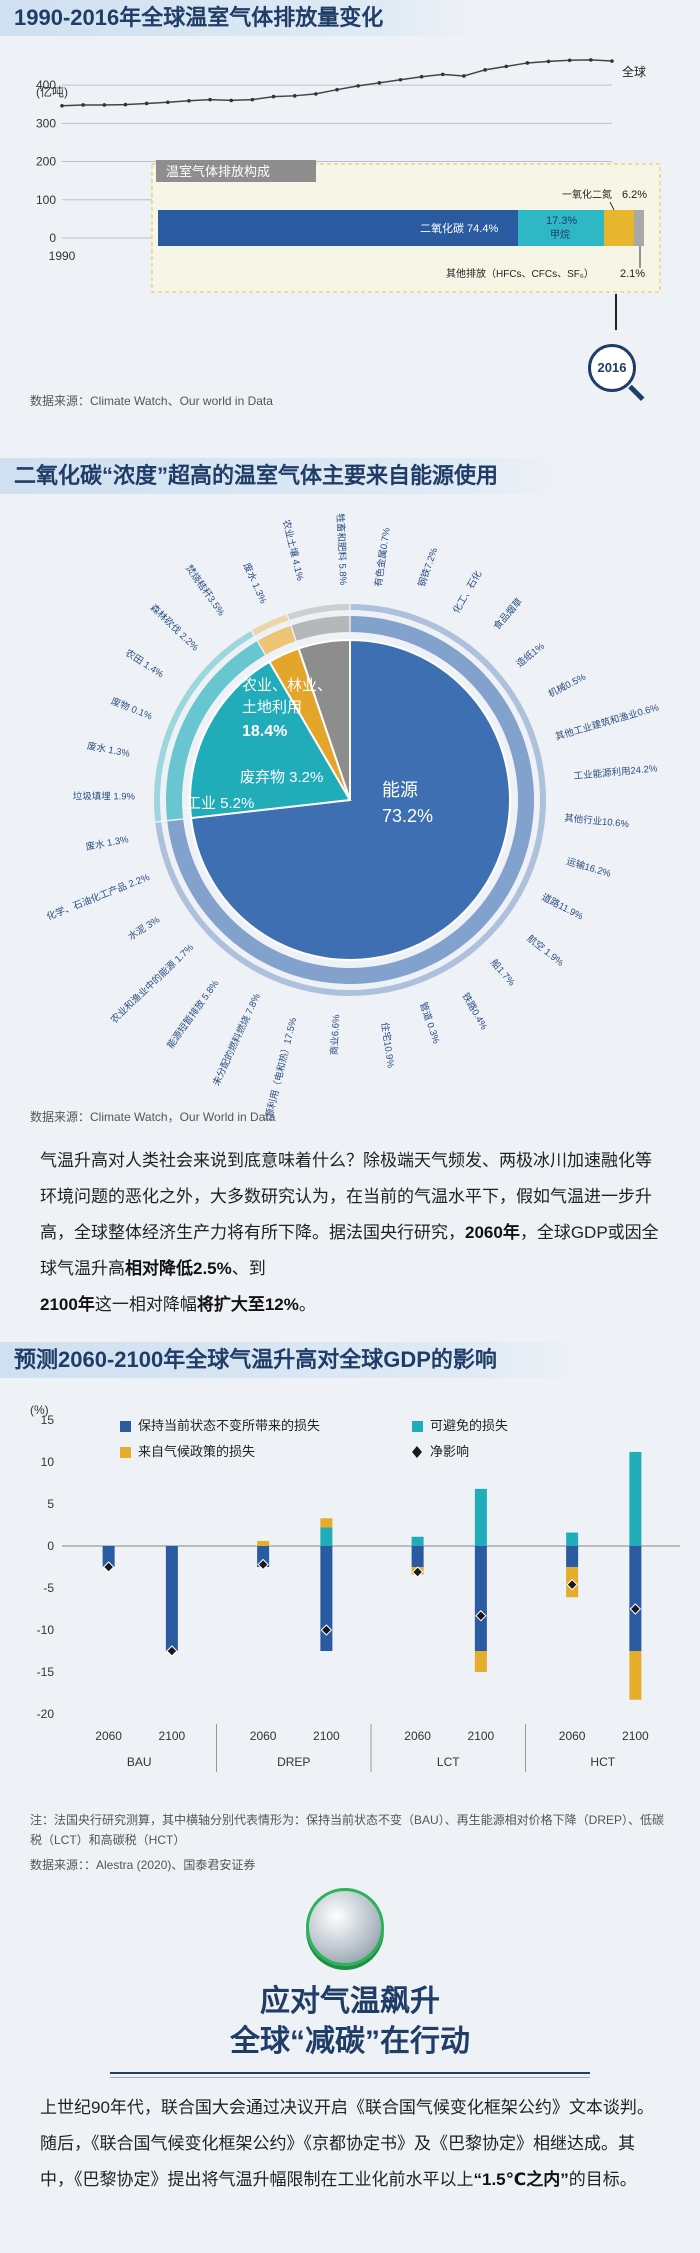 The height and width of the screenshot is (2253, 700). I want to click on n2o-value: 6.2%, so click(634, 195).